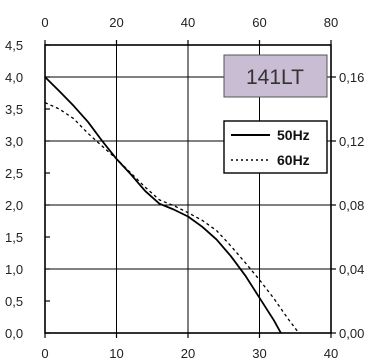 The height and width of the screenshot is (363, 374). What do you see at coordinates (14, 173) in the screenshot?
I see `left-tick-label: 2,5` at bounding box center [14, 173].